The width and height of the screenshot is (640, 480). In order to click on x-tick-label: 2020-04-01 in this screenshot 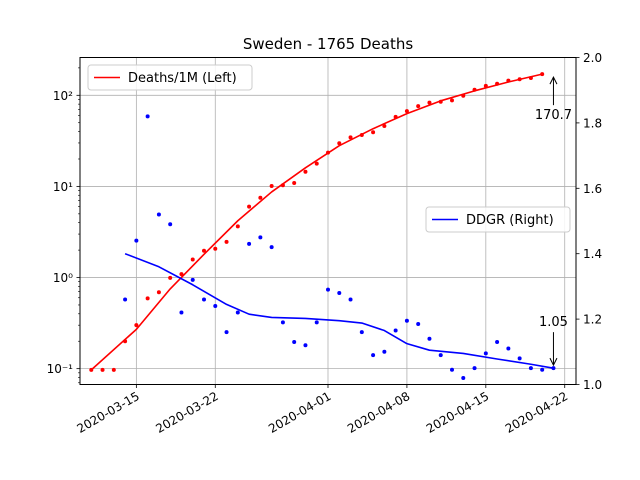, I will do `click(299, 412)`.